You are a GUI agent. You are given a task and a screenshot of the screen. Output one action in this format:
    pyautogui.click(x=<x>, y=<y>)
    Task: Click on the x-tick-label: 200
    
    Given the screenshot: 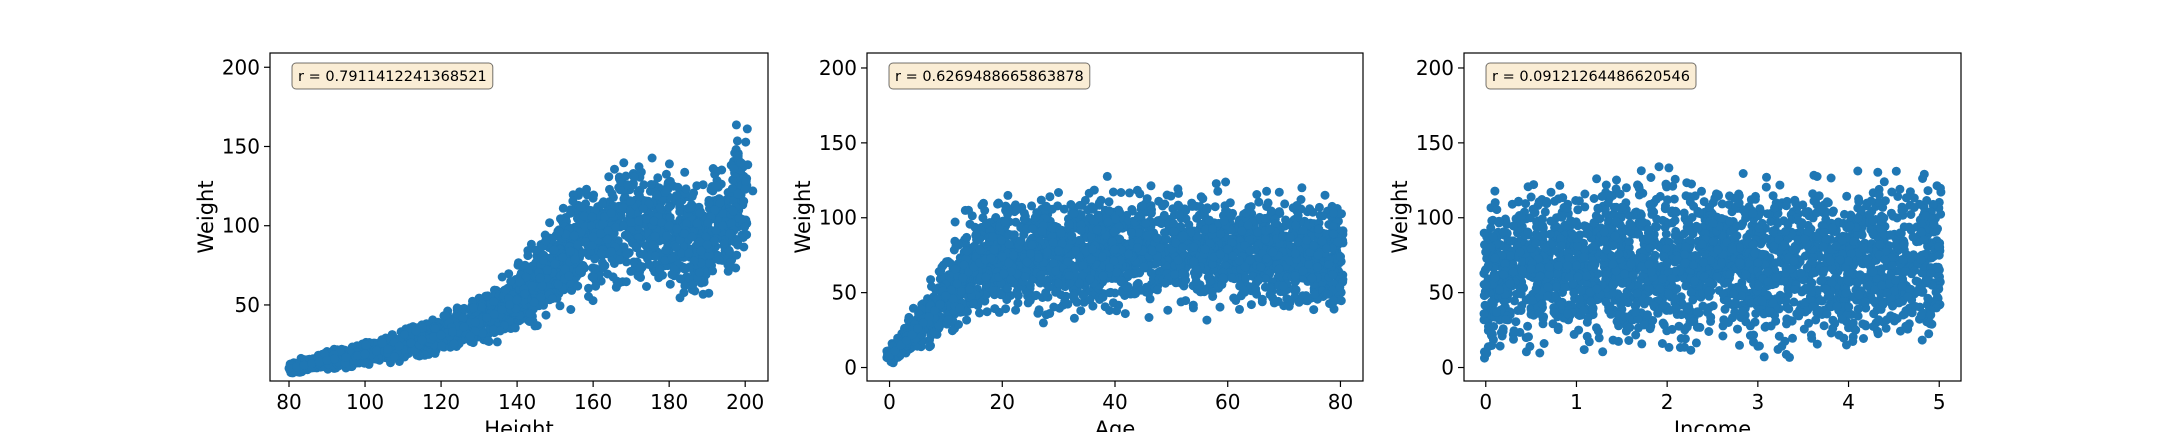 What is the action you would take?
    pyautogui.click(x=745, y=402)
    